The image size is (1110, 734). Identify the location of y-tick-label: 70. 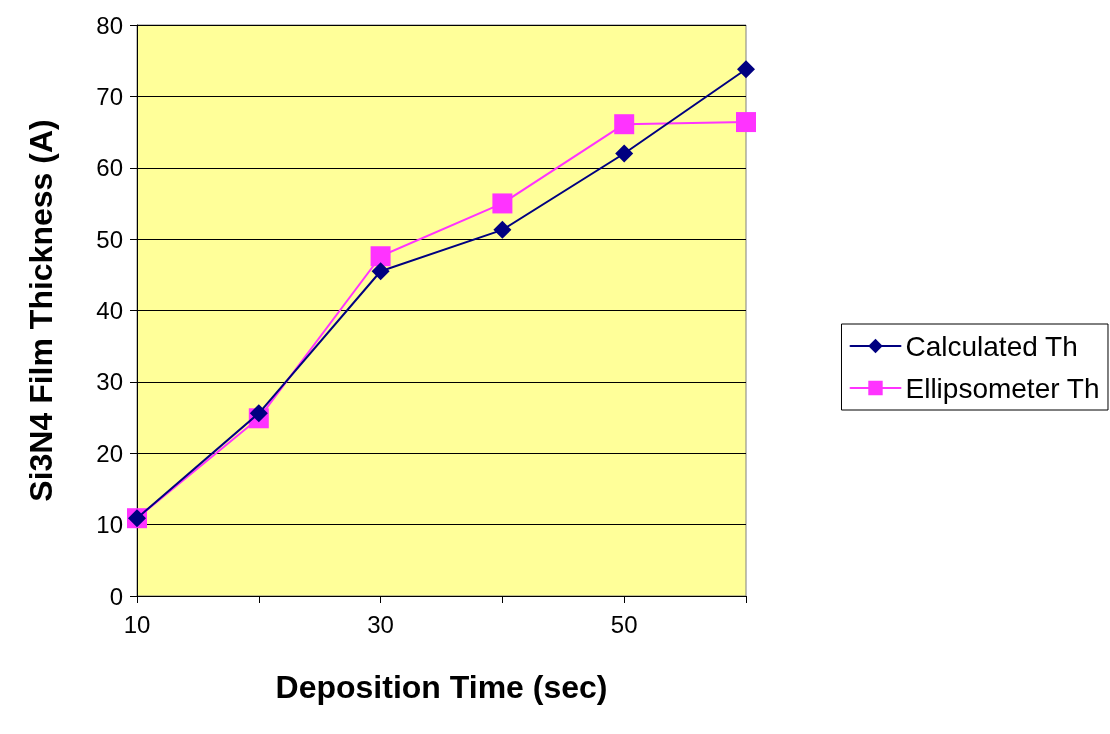
(109, 96).